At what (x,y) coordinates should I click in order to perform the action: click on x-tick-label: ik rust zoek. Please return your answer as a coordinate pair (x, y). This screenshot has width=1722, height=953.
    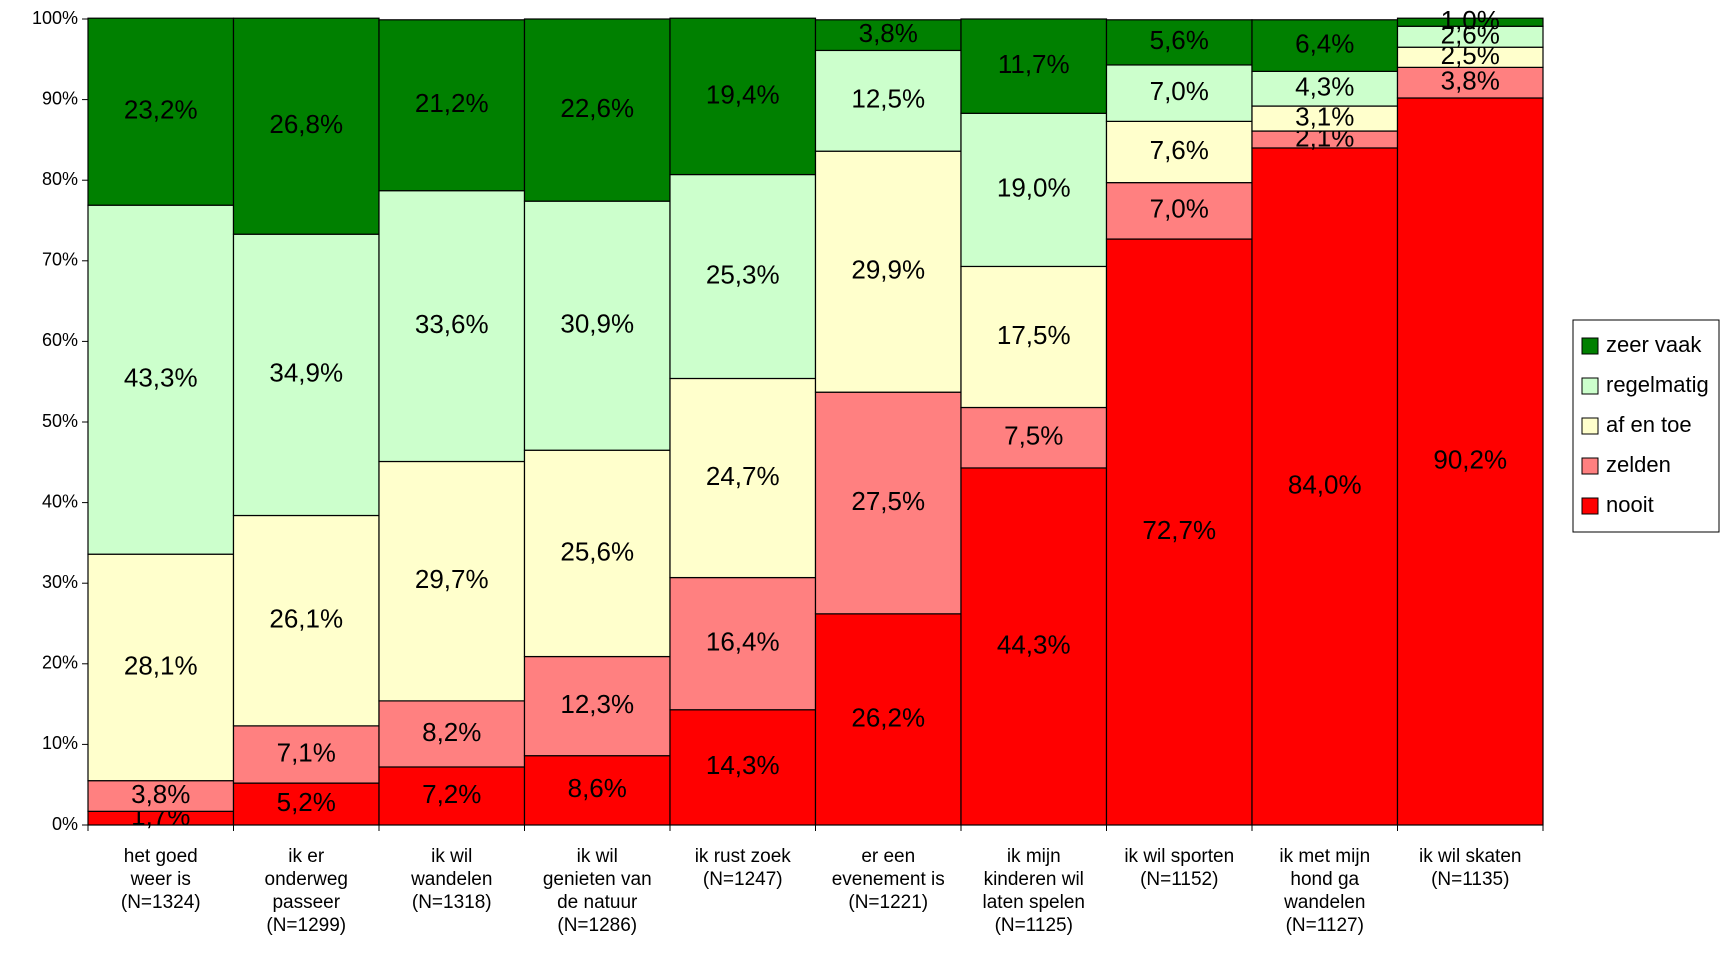
    Looking at the image, I should click on (743, 856).